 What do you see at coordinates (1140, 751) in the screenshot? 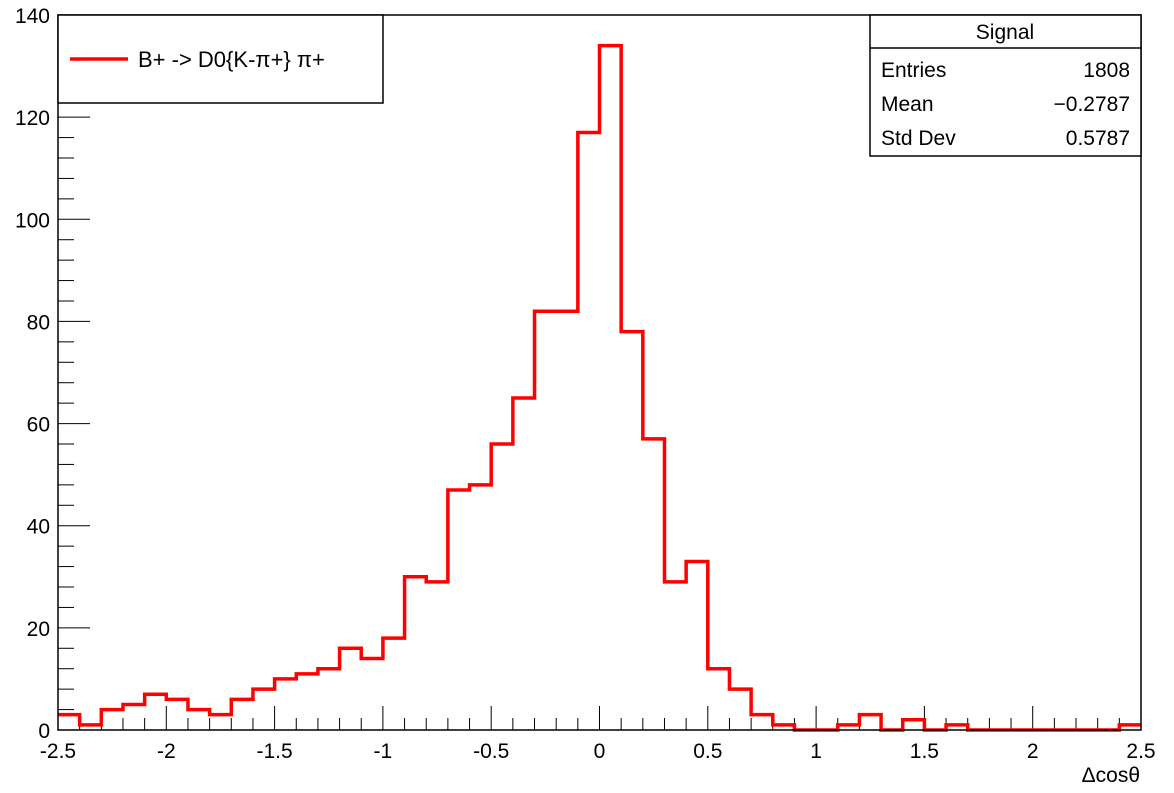
I see `x-tick-label: 2.5` at bounding box center [1140, 751].